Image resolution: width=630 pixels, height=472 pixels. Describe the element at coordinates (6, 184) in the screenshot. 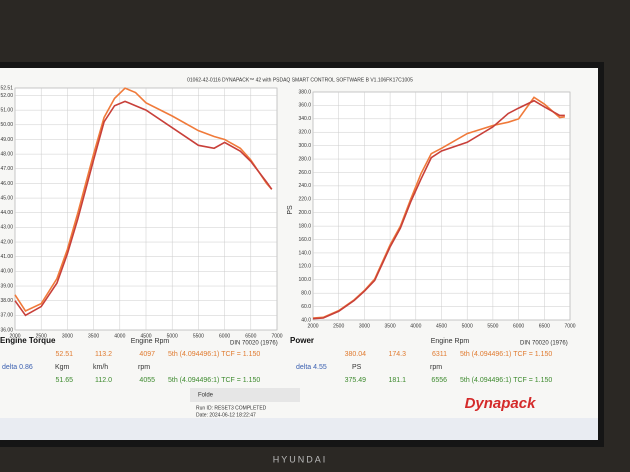

I see `y-tick-label: 46.00` at that location.